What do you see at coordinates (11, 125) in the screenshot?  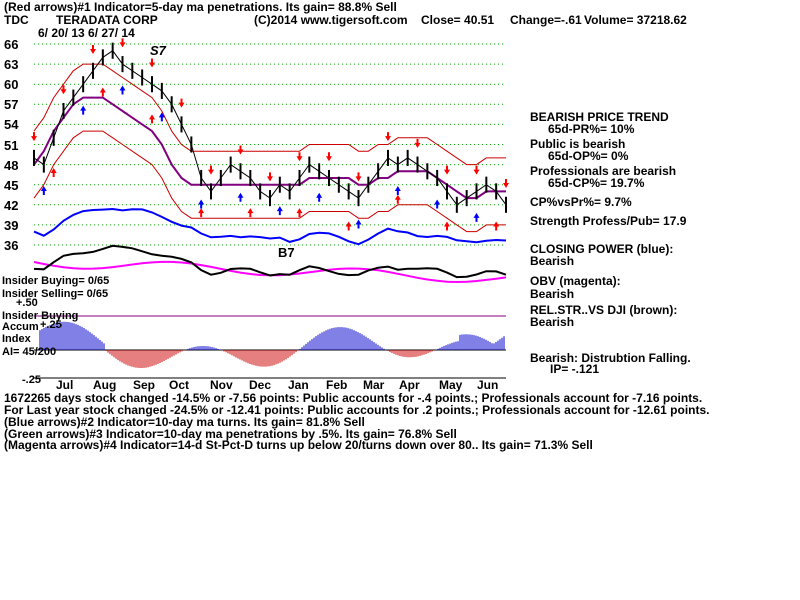 I see `y-tick-label: 54` at bounding box center [11, 125].